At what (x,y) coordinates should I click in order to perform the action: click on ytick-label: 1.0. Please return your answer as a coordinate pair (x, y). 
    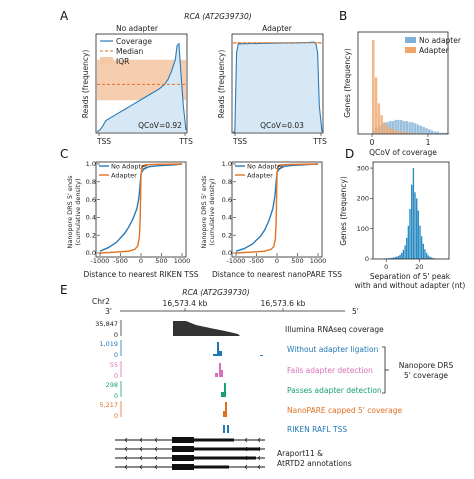
    Looking at the image, I should click on (91, 164).